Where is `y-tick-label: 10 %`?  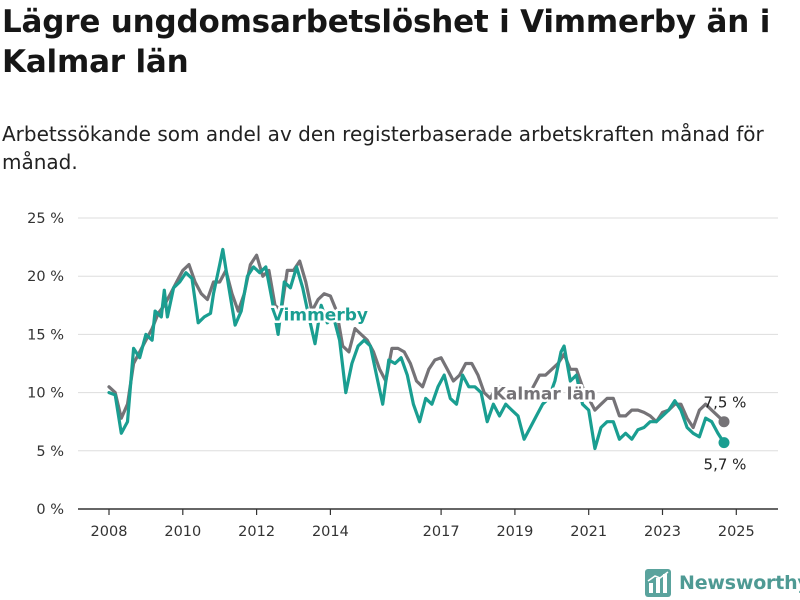 y-tick-label: 10 % is located at coordinates (45, 394).